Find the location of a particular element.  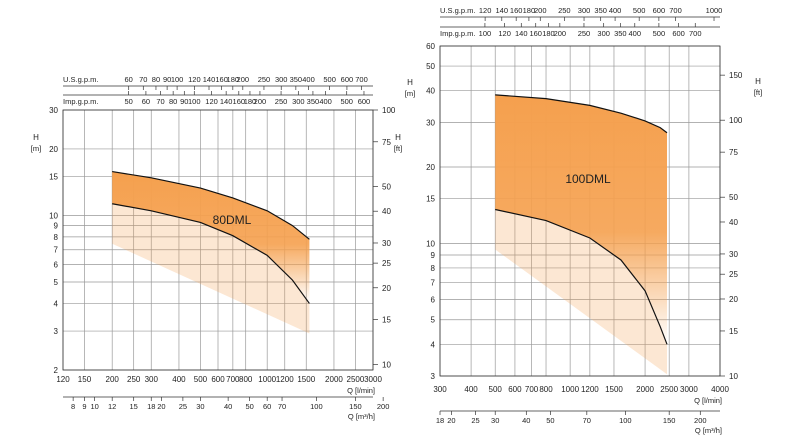

usgpm-tick-label: 1000 is located at coordinates (714, 10).